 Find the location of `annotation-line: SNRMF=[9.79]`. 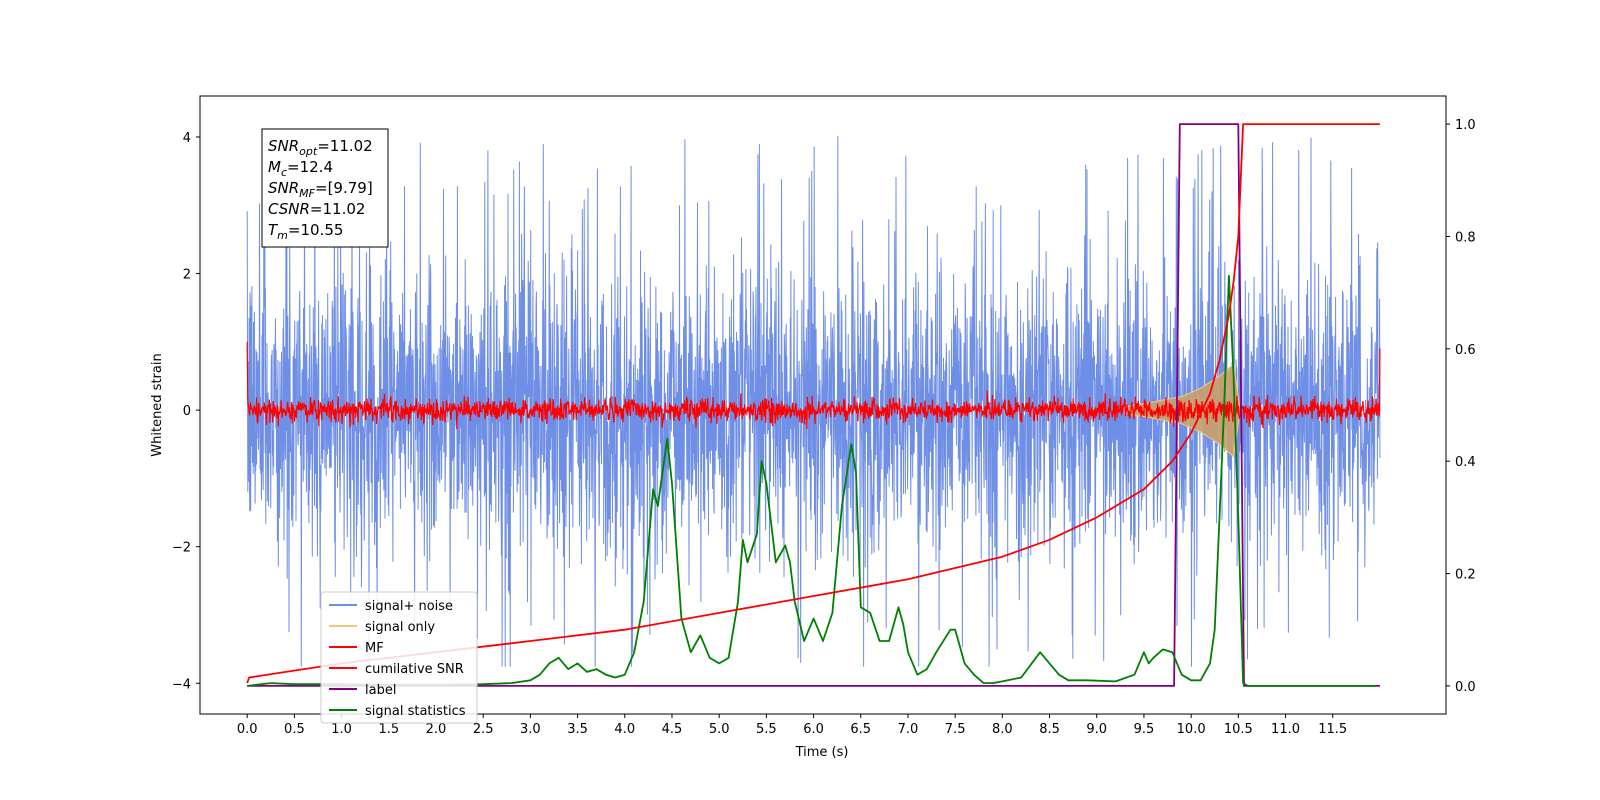

annotation-line: SNRMF=[9.79] is located at coordinates (320, 189).